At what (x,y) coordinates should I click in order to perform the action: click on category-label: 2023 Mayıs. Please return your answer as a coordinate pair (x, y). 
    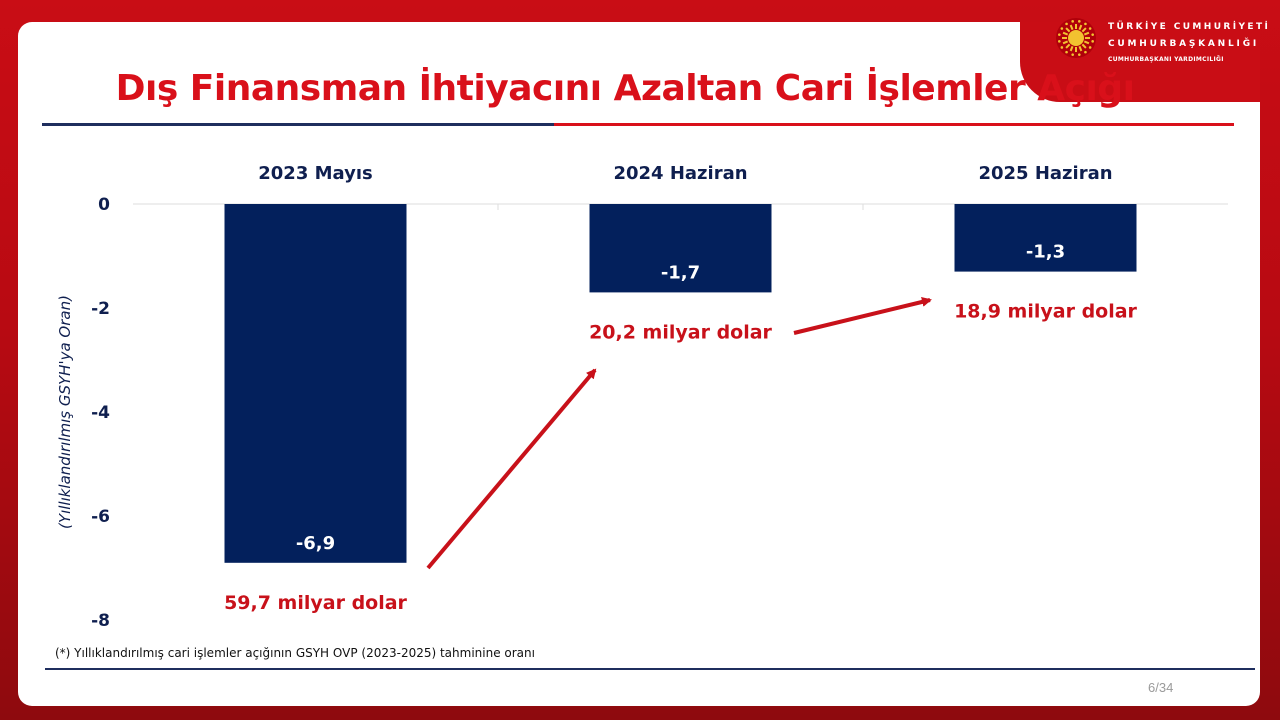
    Looking at the image, I should click on (315, 173).